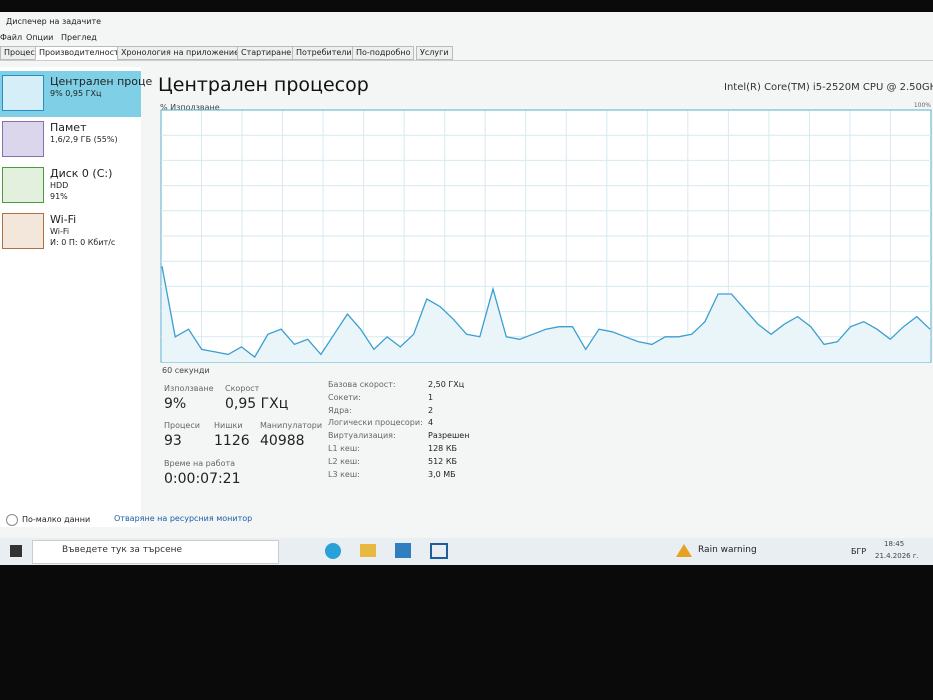 This screenshot has height=700, width=933. What do you see at coordinates (183, 518) in the screenshot?
I see `resource-monitor-link: Отваряне на ресурсния монитор` at bounding box center [183, 518].